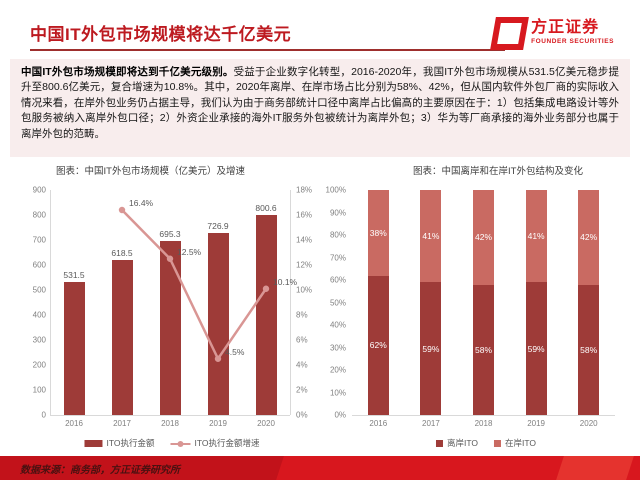 The image size is (640, 480). Describe the element at coordinates (130, 443) in the screenshot. I see `legend-ito-amount-label: ITO执行金额` at that location.